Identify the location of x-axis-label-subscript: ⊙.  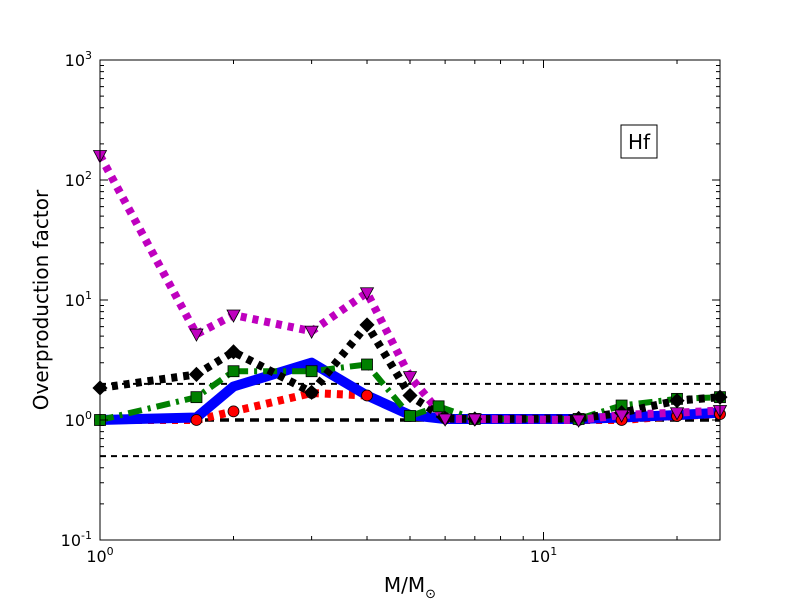
(430, 593).